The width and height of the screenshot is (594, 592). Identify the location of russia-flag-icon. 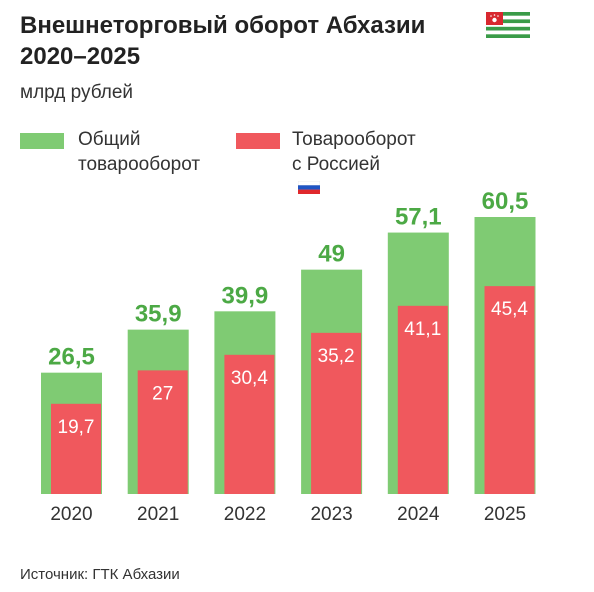
(309, 187).